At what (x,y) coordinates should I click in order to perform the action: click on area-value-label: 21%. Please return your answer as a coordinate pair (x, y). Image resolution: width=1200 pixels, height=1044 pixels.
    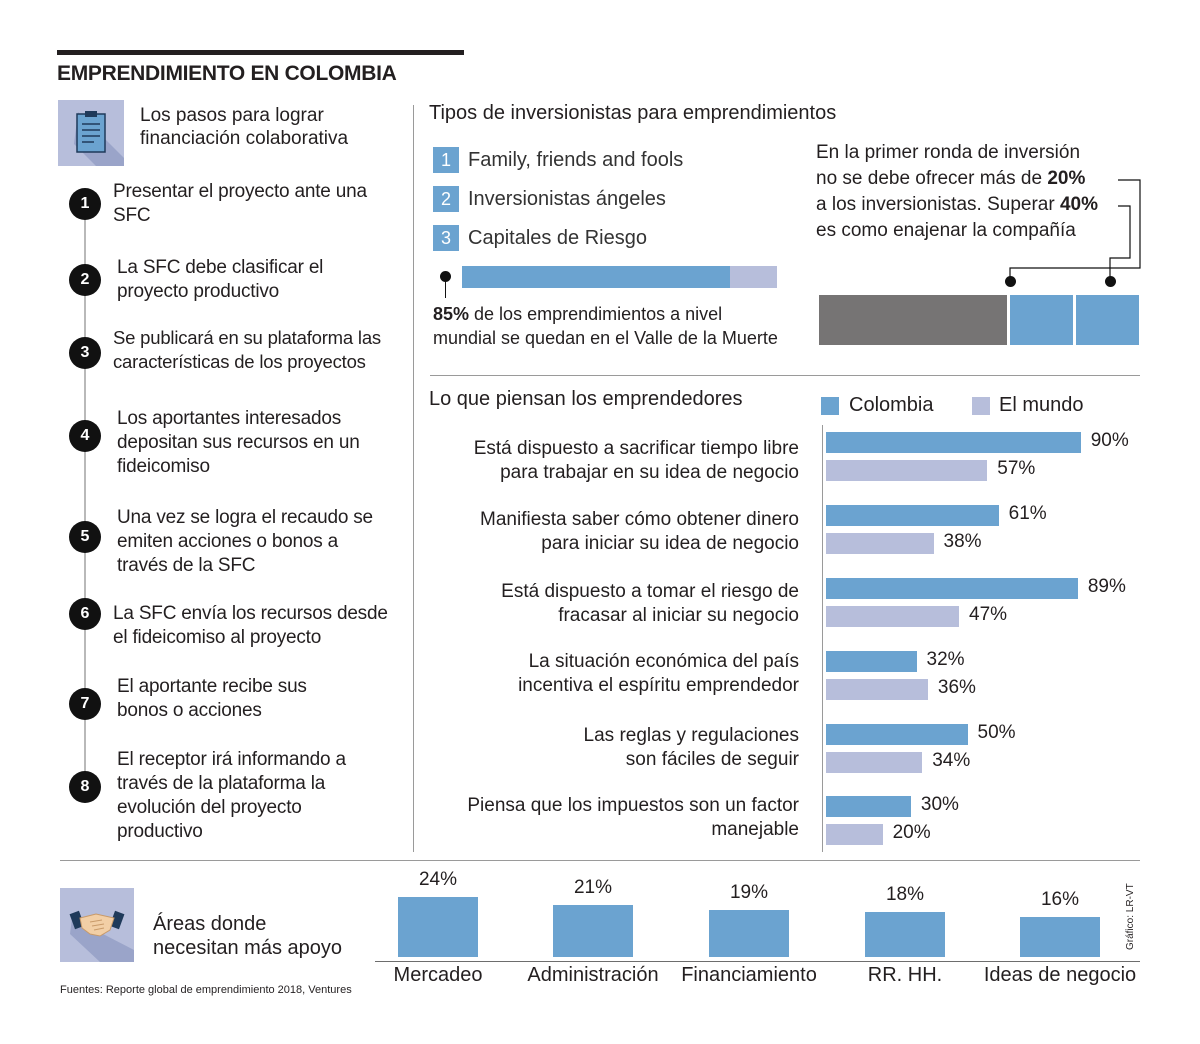
    Looking at the image, I should click on (593, 887).